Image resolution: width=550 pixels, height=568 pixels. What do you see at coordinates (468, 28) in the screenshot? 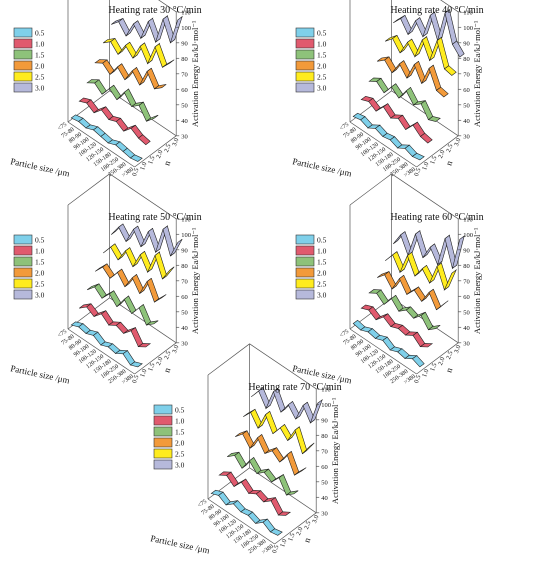
I see `z-tick-label: 100` at bounding box center [468, 28].